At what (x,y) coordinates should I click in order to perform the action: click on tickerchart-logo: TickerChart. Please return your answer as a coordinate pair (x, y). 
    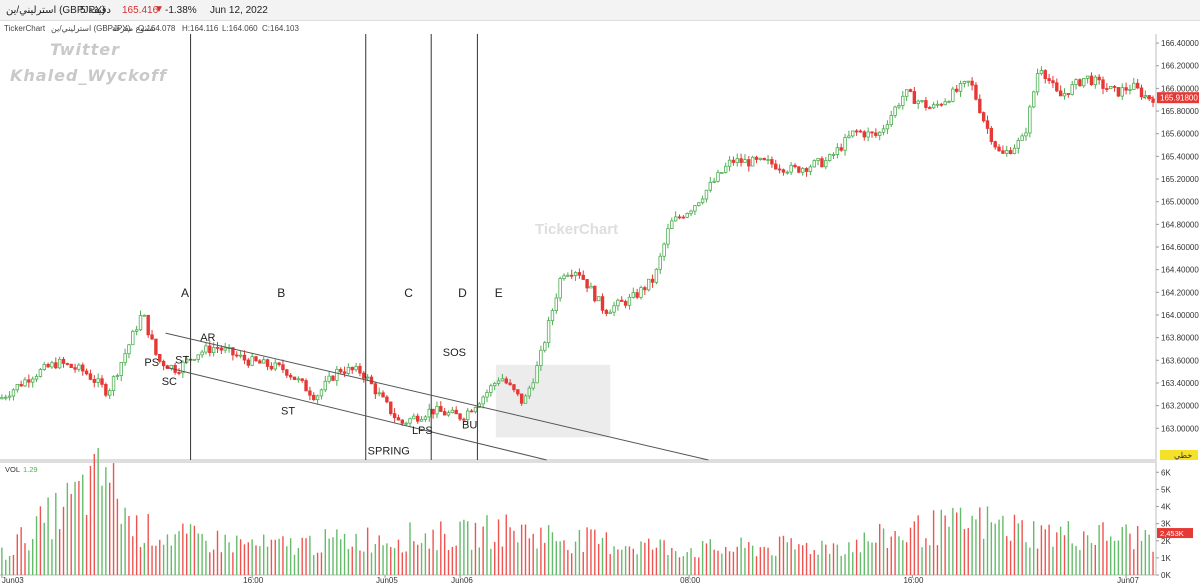
    Looking at the image, I should click on (576, 229).